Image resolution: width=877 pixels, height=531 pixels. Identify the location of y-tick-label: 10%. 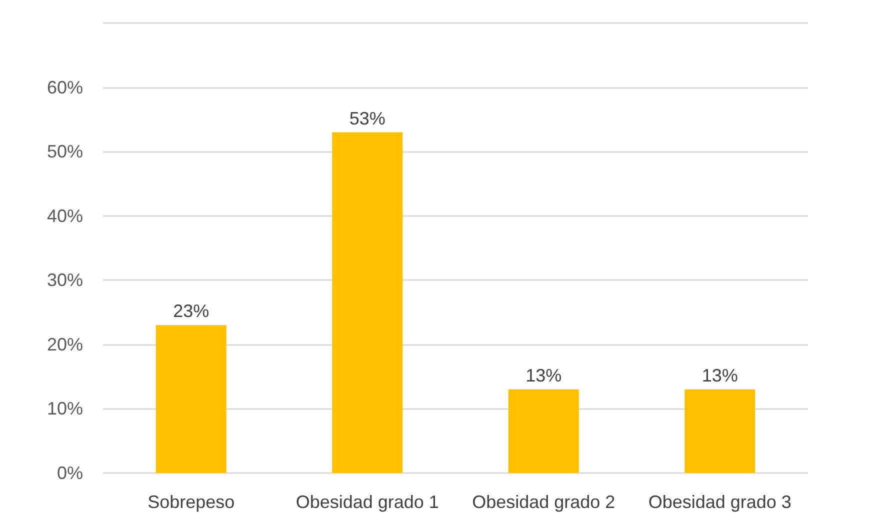
(64, 408).